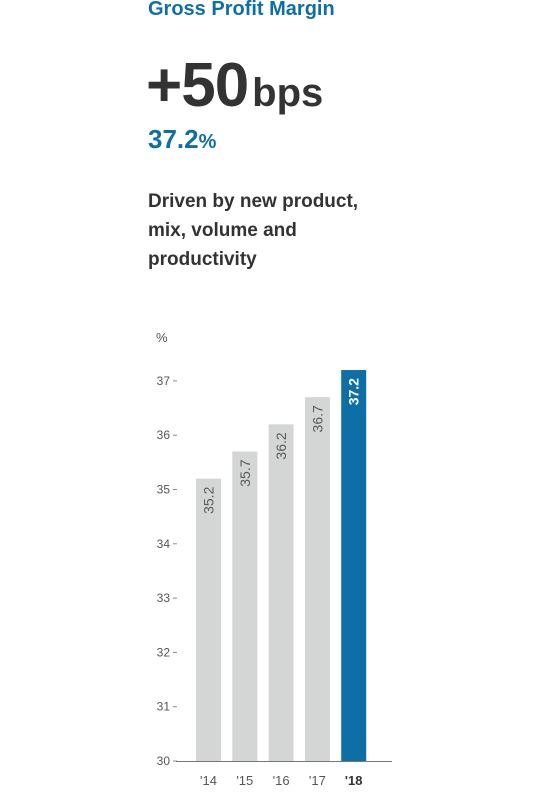 The height and width of the screenshot is (800, 540). I want to click on bar-data-label: 37.2, so click(354, 391).